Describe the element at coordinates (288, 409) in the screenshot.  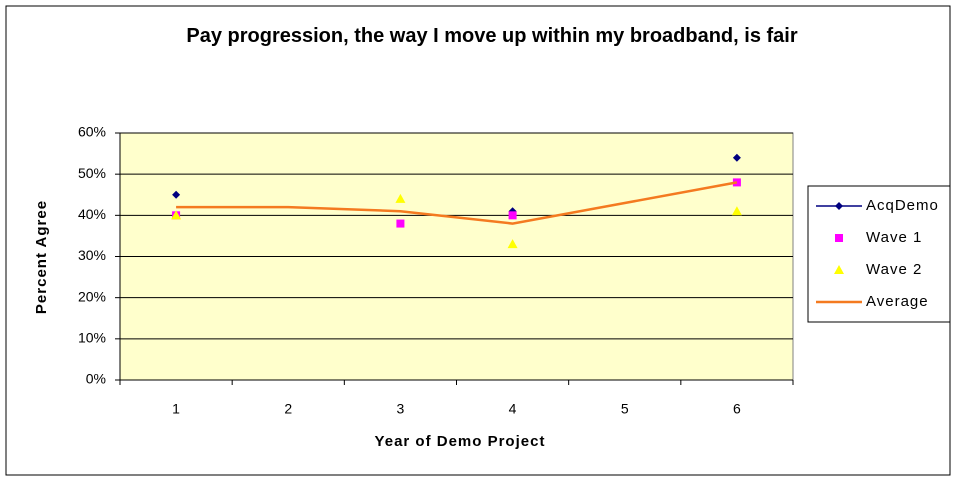
I see `x-tick-label: 2` at that location.